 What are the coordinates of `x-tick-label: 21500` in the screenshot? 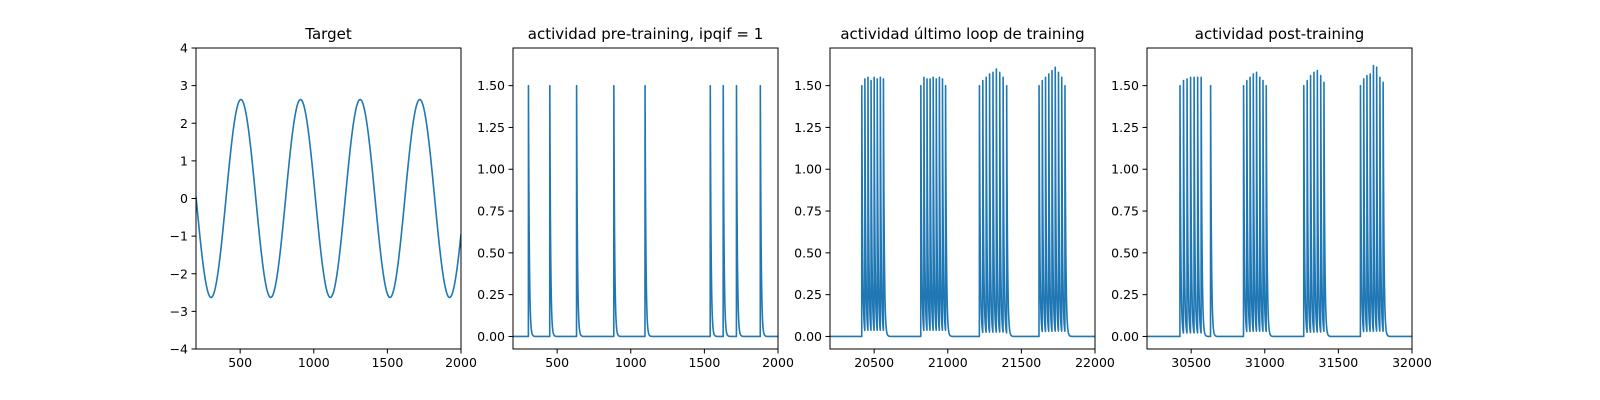 It's located at (1022, 362).